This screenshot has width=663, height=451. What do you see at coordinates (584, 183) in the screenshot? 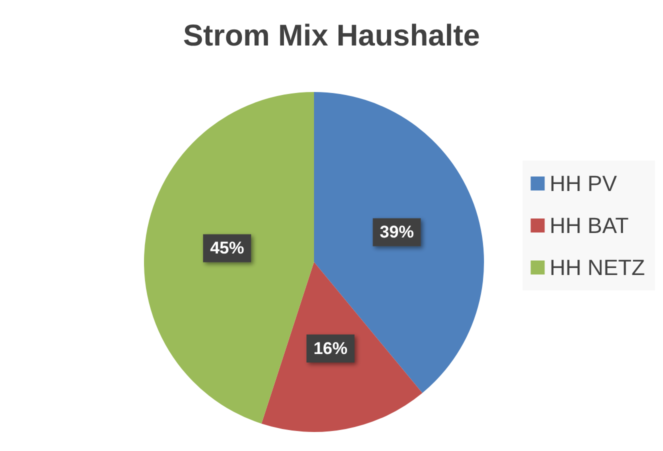
I see `legend-label: HH PV` at bounding box center [584, 183].